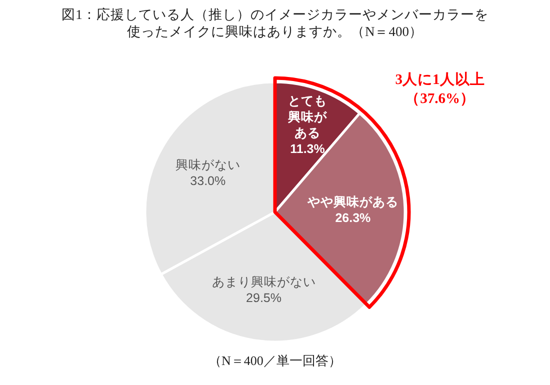 This screenshot has height=385, width=550. Describe the element at coordinates (307, 149) in the screenshot. I see `data-label: 11.3%` at that location.